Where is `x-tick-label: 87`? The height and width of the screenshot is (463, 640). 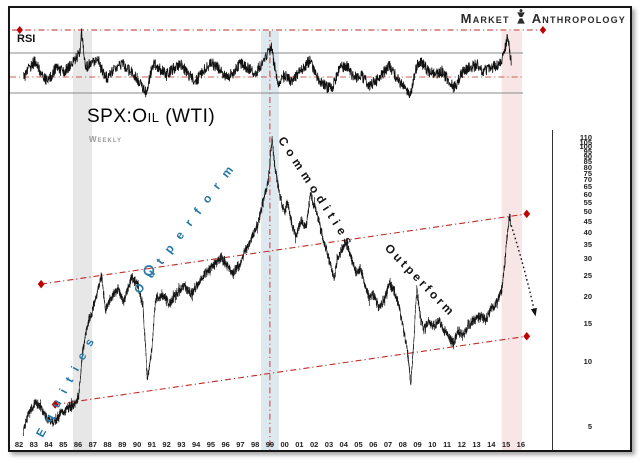 x-tick-label: 87 is located at coordinates (92, 444).